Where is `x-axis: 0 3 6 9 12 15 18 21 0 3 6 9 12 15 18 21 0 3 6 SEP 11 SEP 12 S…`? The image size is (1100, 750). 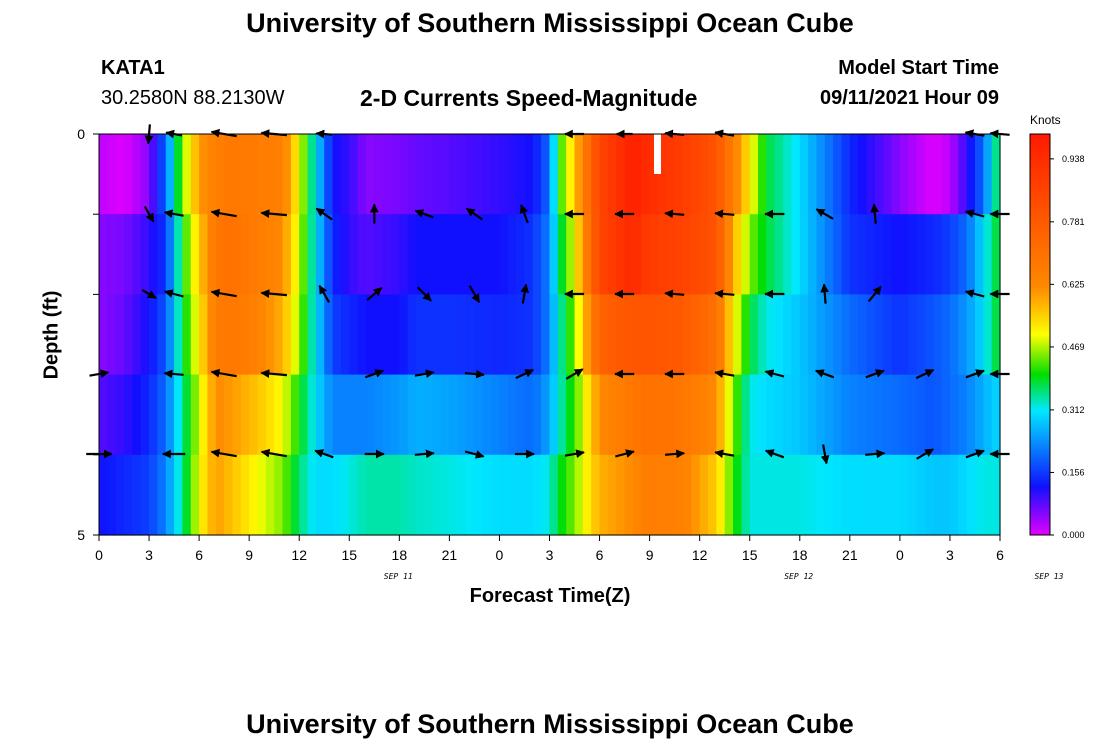
x-axis: 0 3 6 9 12 15 18 21 0 3 6 9 12 15 18 21 0 3 6 SEP 11 SEP 12 S… is located at coordinates (579, 558).